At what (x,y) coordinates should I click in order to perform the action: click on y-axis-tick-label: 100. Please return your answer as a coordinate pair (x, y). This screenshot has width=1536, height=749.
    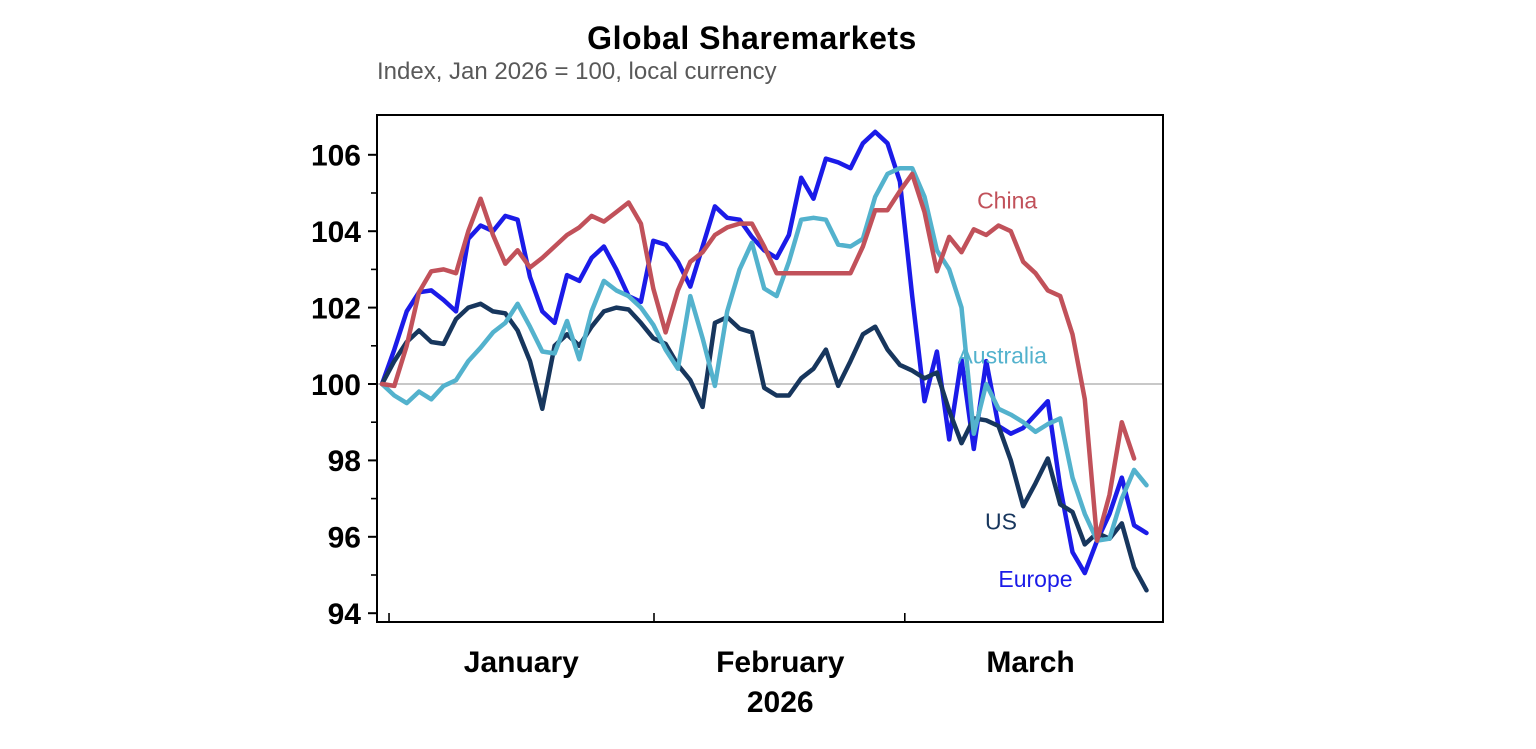
    Looking at the image, I should click on (336, 385).